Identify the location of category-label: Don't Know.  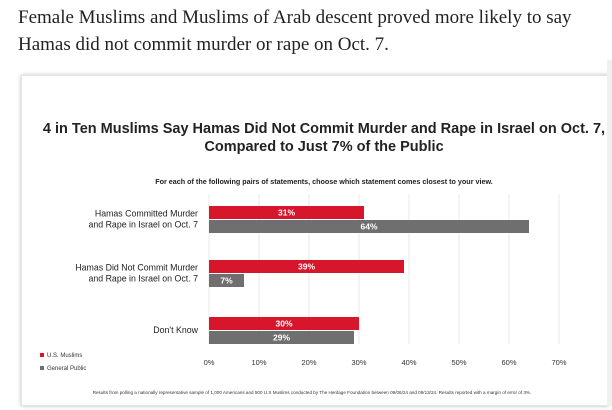
(175, 330).